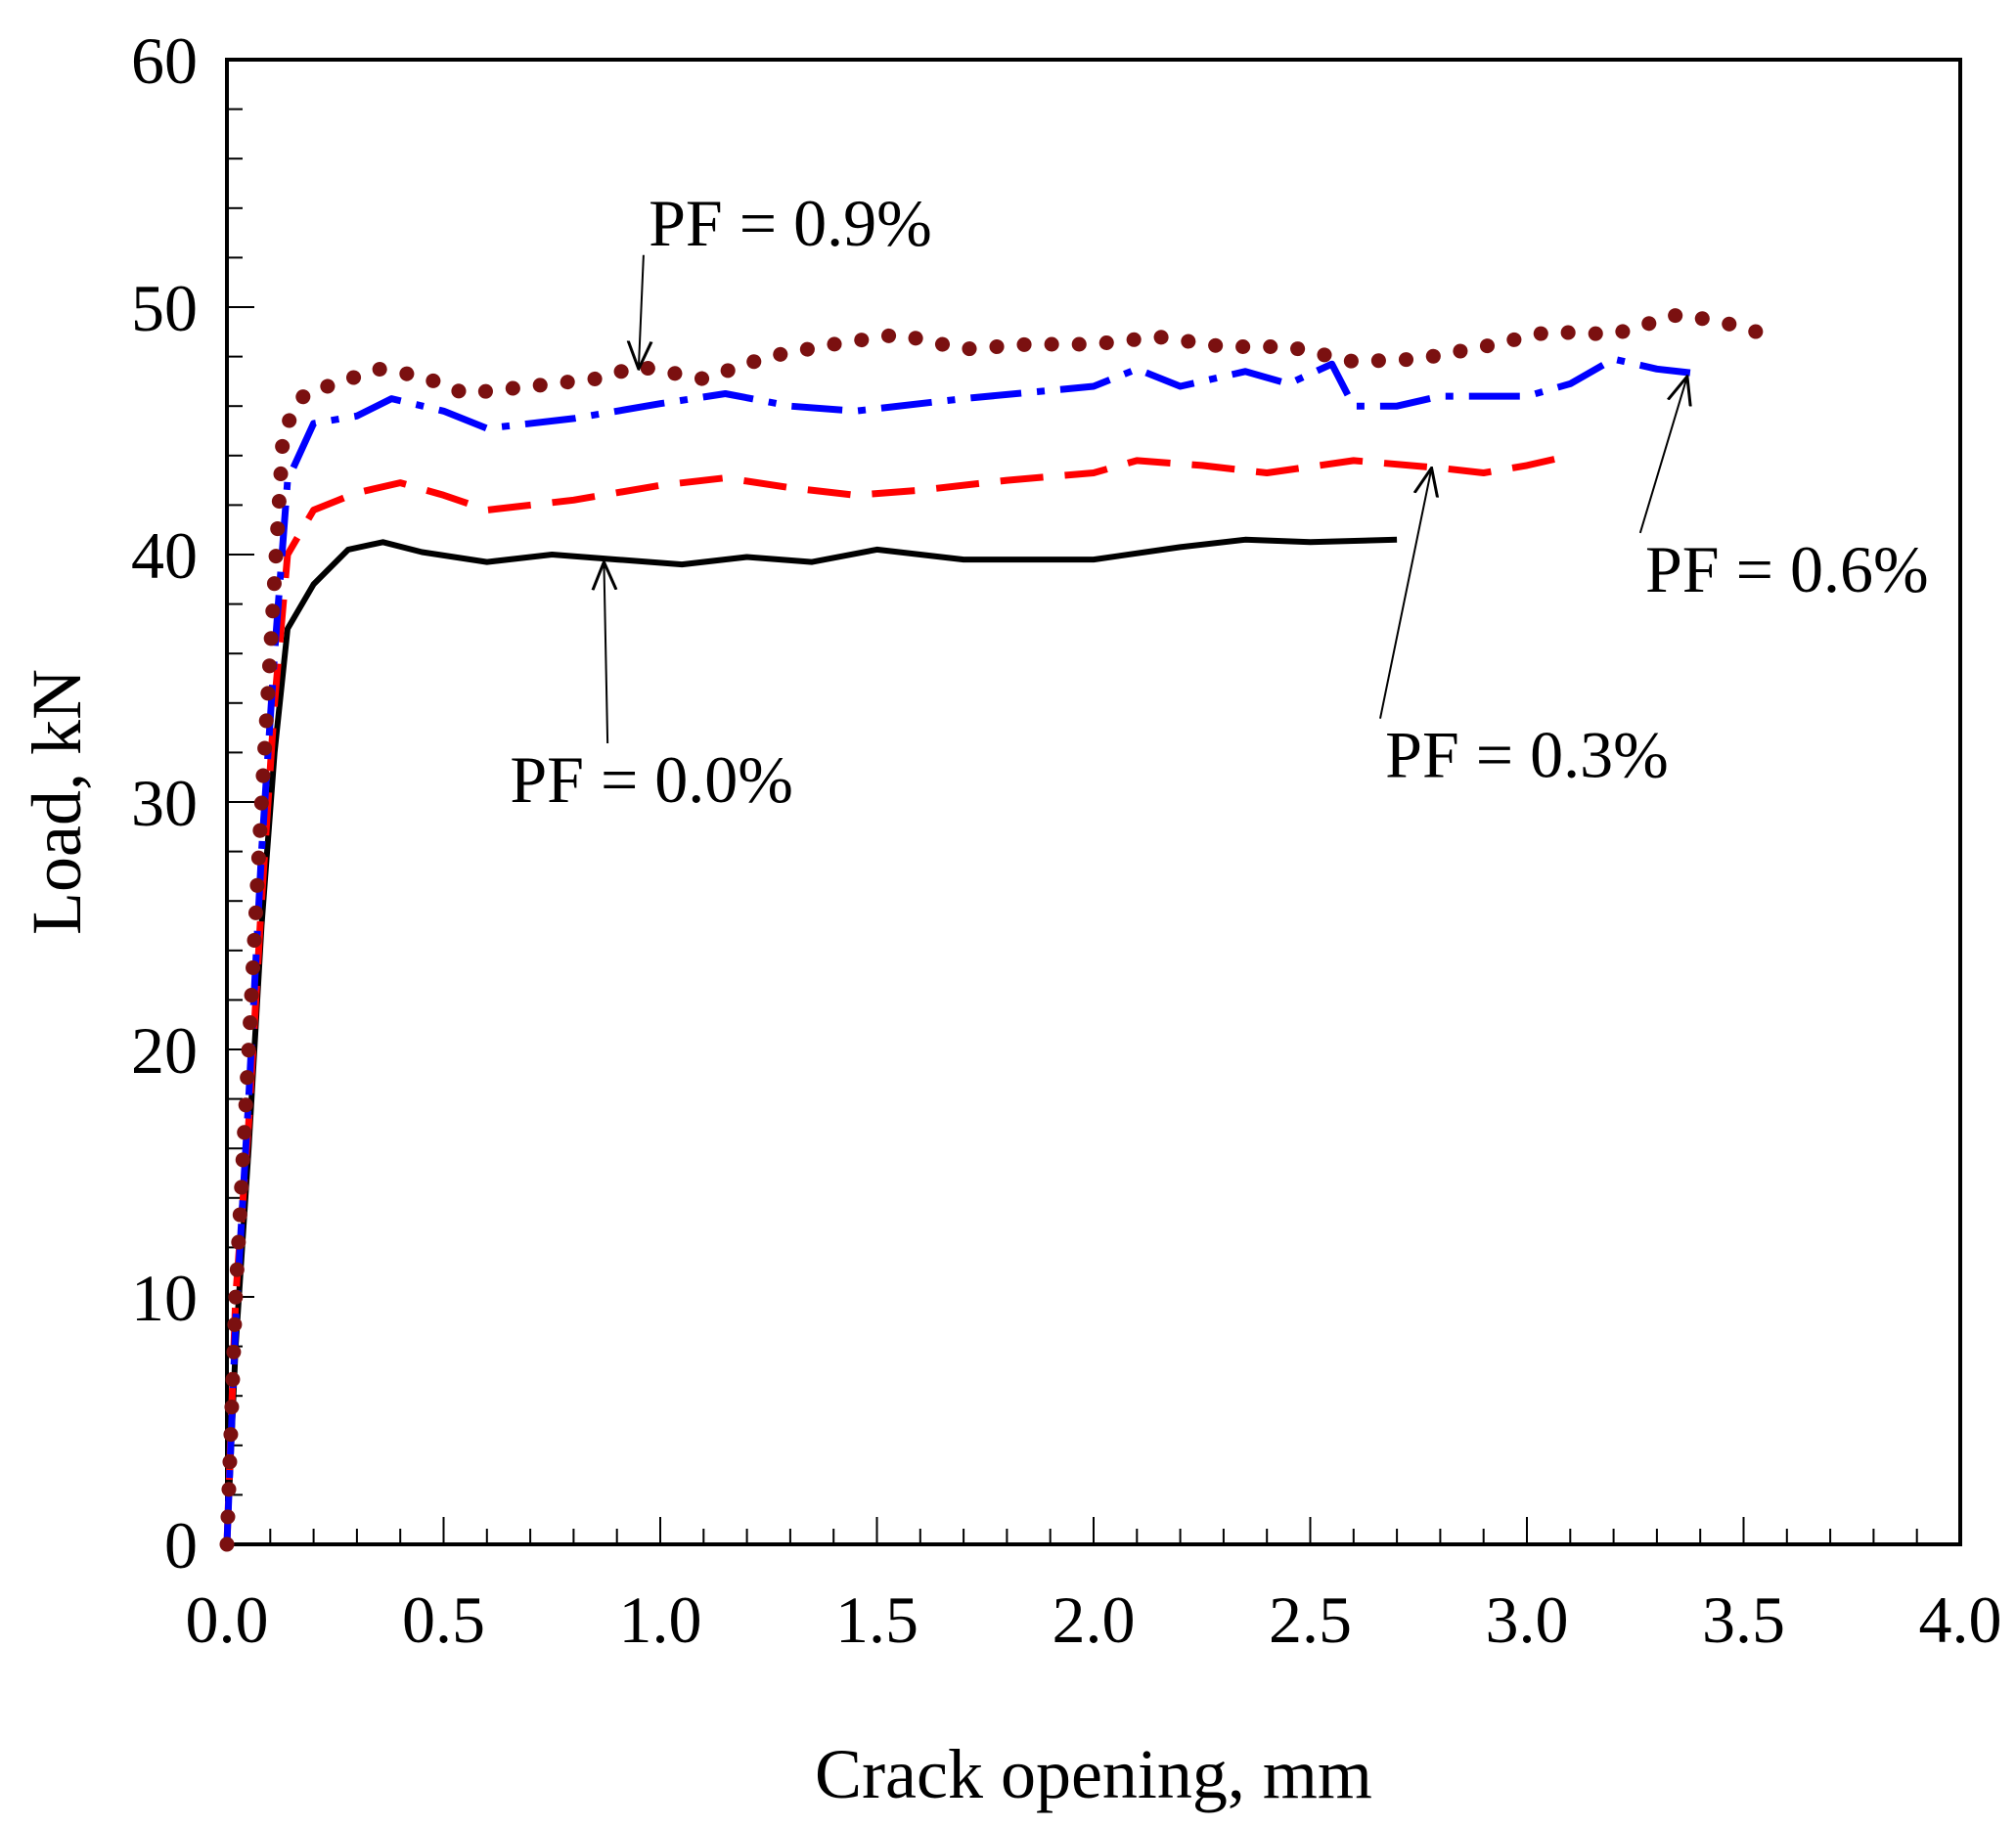 This screenshot has width=2016, height=1827. What do you see at coordinates (1310, 1619) in the screenshot?
I see `x-tick-label: 2.5` at bounding box center [1310, 1619].